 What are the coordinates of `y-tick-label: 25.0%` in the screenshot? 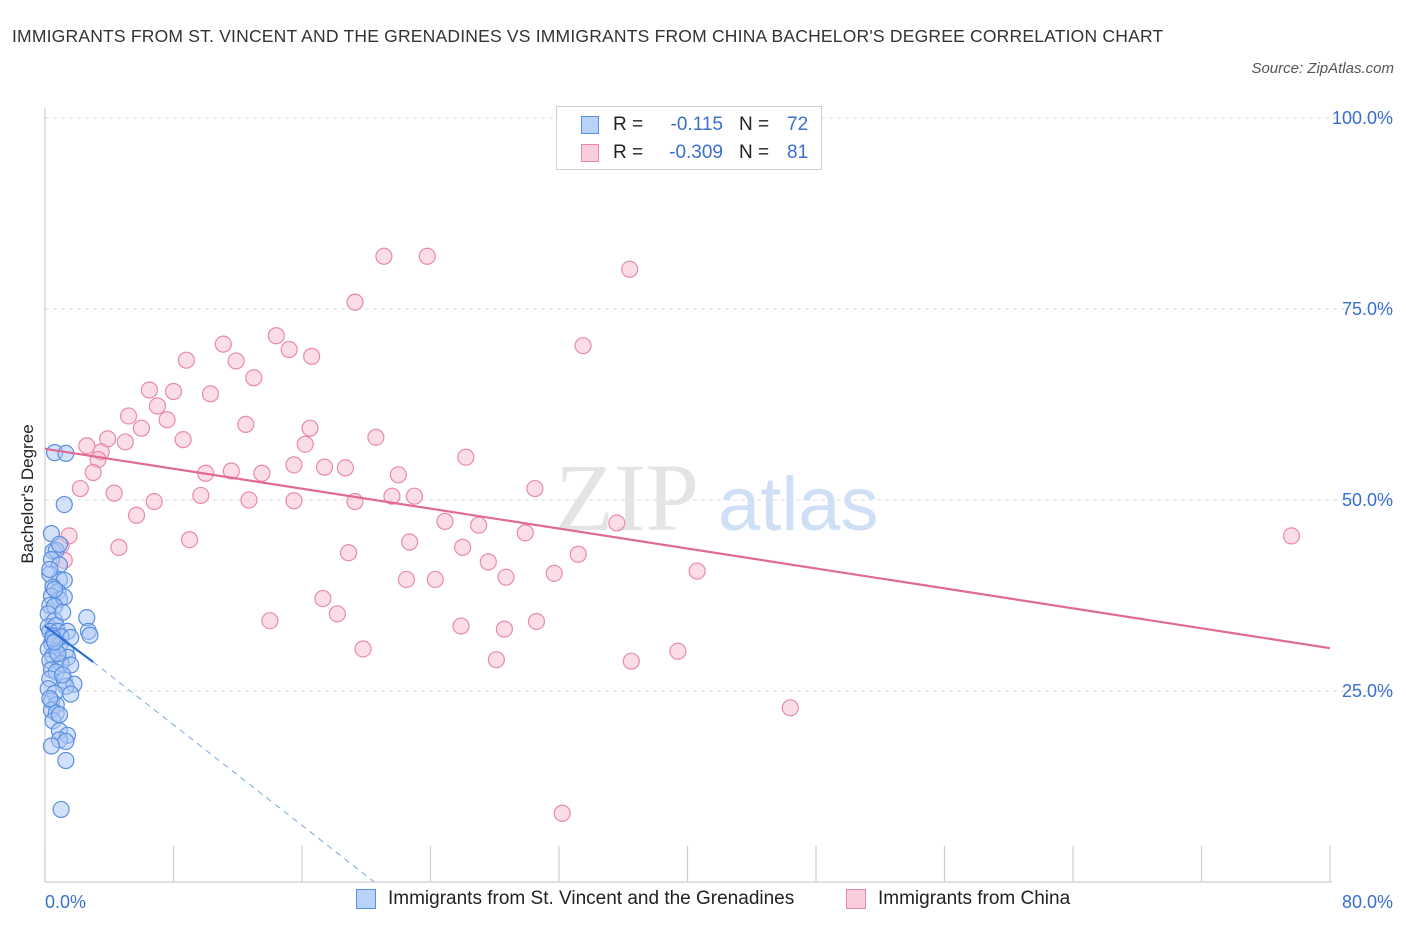 It's located at (1367, 691).